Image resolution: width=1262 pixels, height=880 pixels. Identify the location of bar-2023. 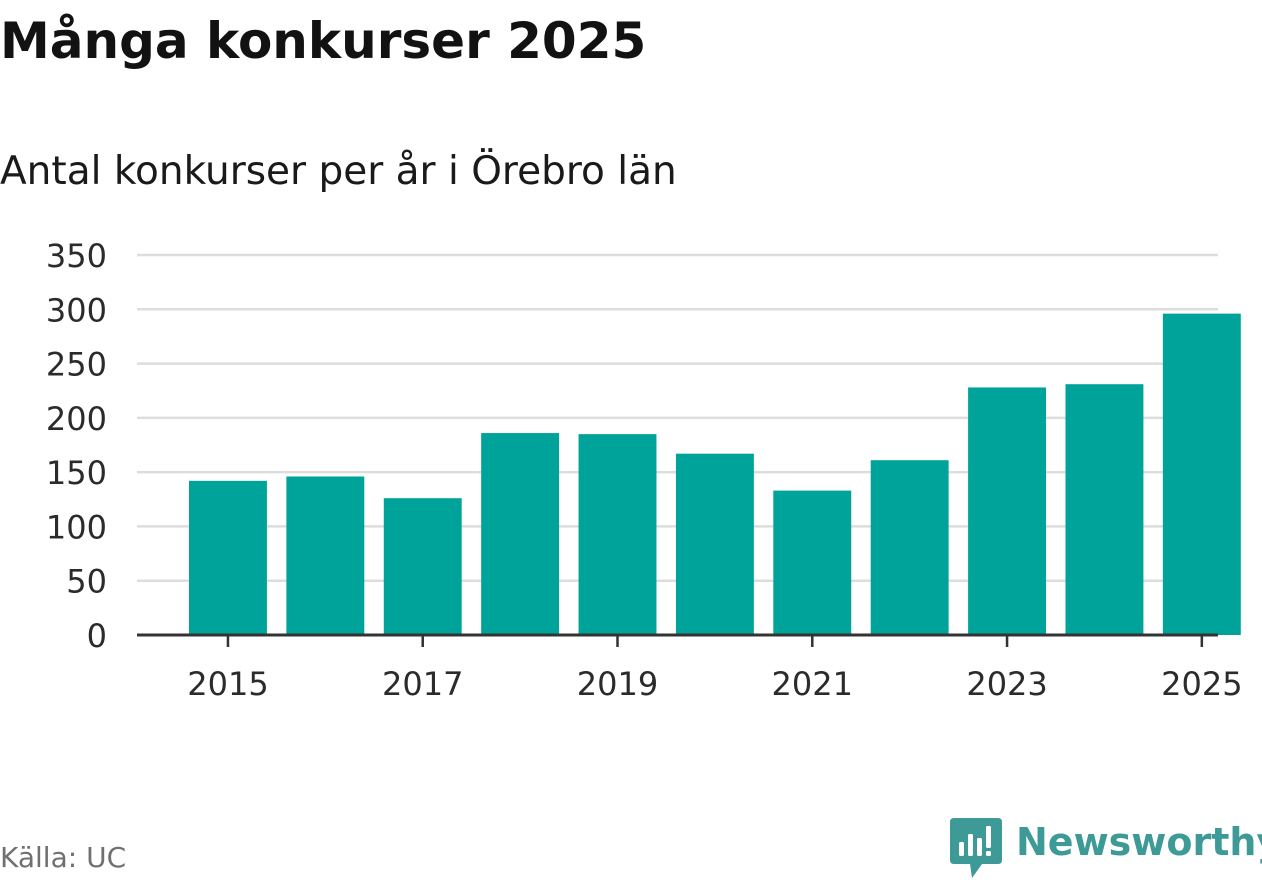
(1007, 511).